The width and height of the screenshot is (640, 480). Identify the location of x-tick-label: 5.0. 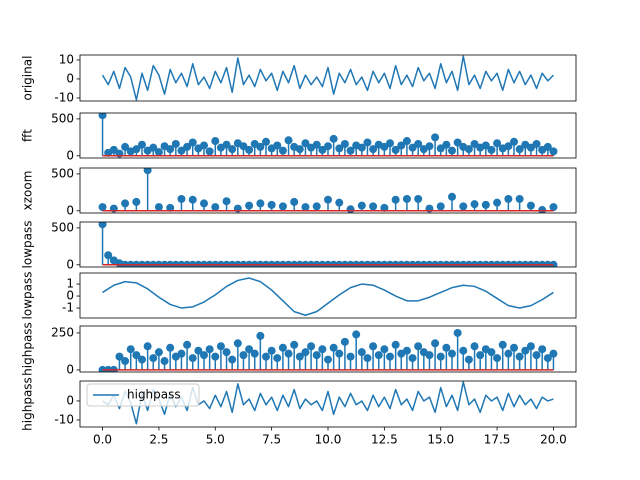
(215, 440).